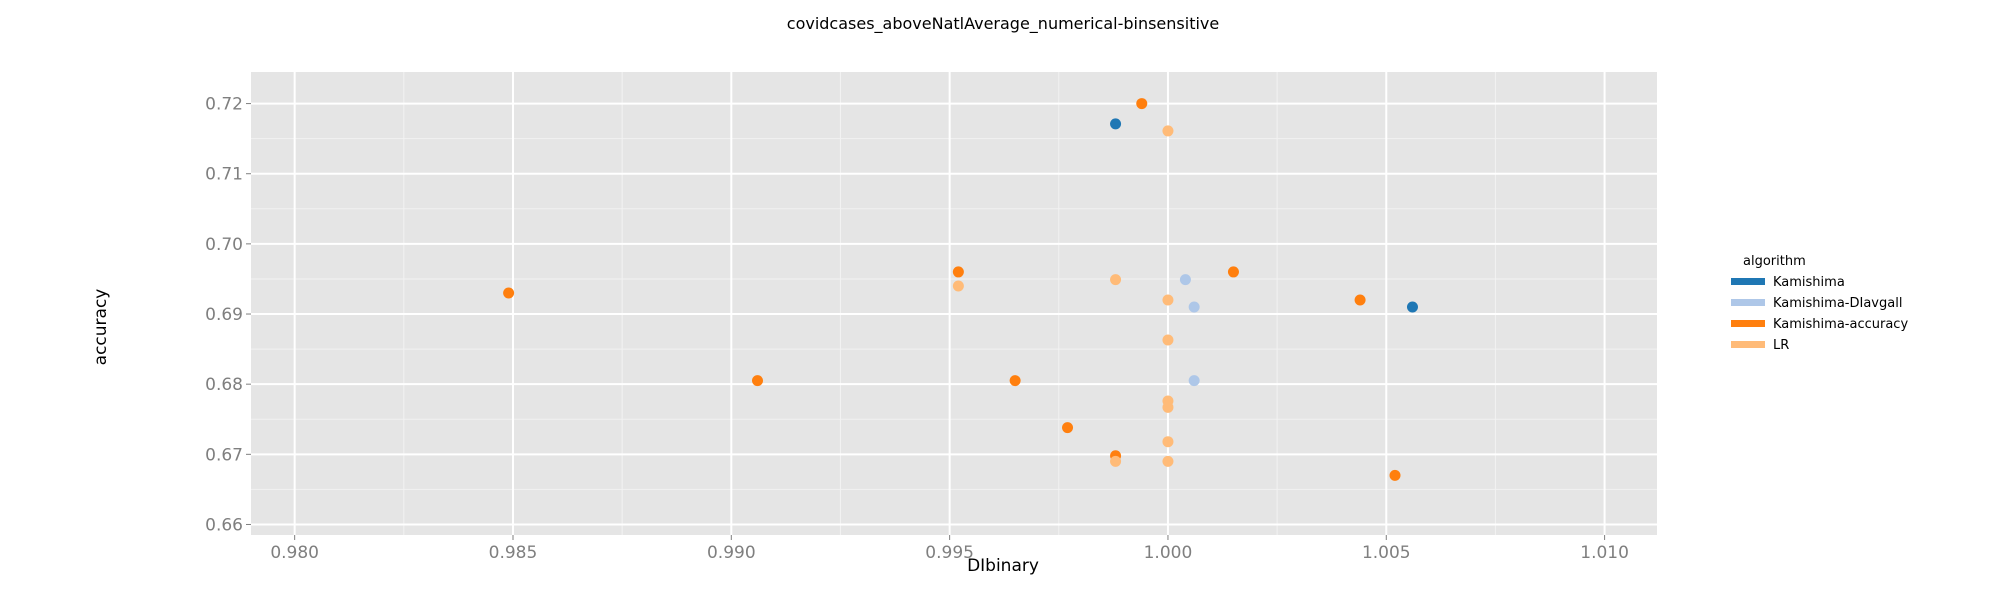 This screenshot has width=2000, height=600. Describe the element at coordinates (1781, 345) in the screenshot. I see `legend-label-lr: LR` at that location.